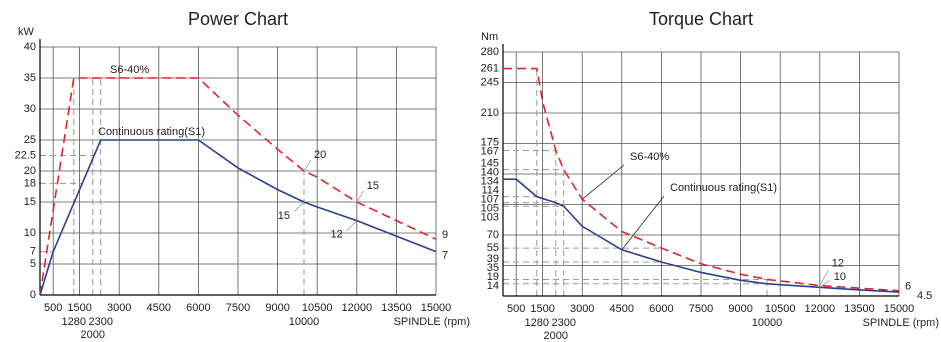  I want to click on y-tick-label: 167, so click(490, 151).